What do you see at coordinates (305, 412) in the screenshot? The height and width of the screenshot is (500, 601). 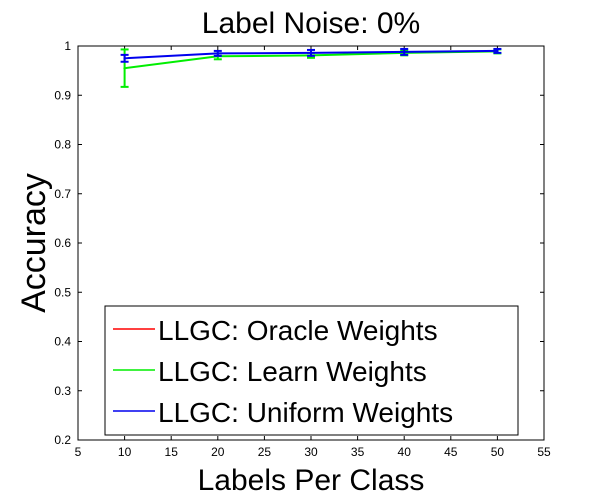 I see `legend-label: LLGC: Uniform Weights` at bounding box center [305, 412].